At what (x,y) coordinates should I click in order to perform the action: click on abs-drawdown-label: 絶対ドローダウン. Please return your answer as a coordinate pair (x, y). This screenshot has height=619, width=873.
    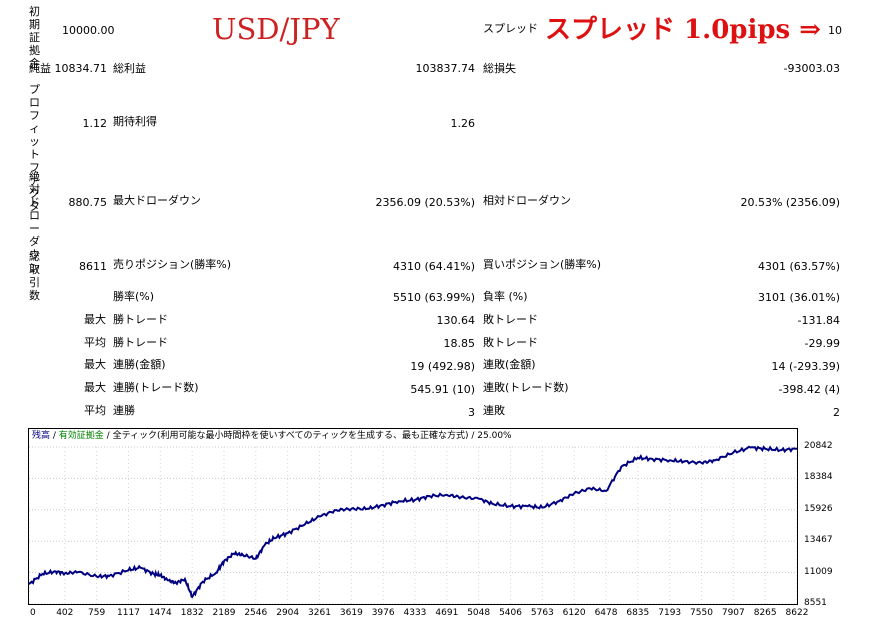
    Looking at the image, I should click on (34, 222).